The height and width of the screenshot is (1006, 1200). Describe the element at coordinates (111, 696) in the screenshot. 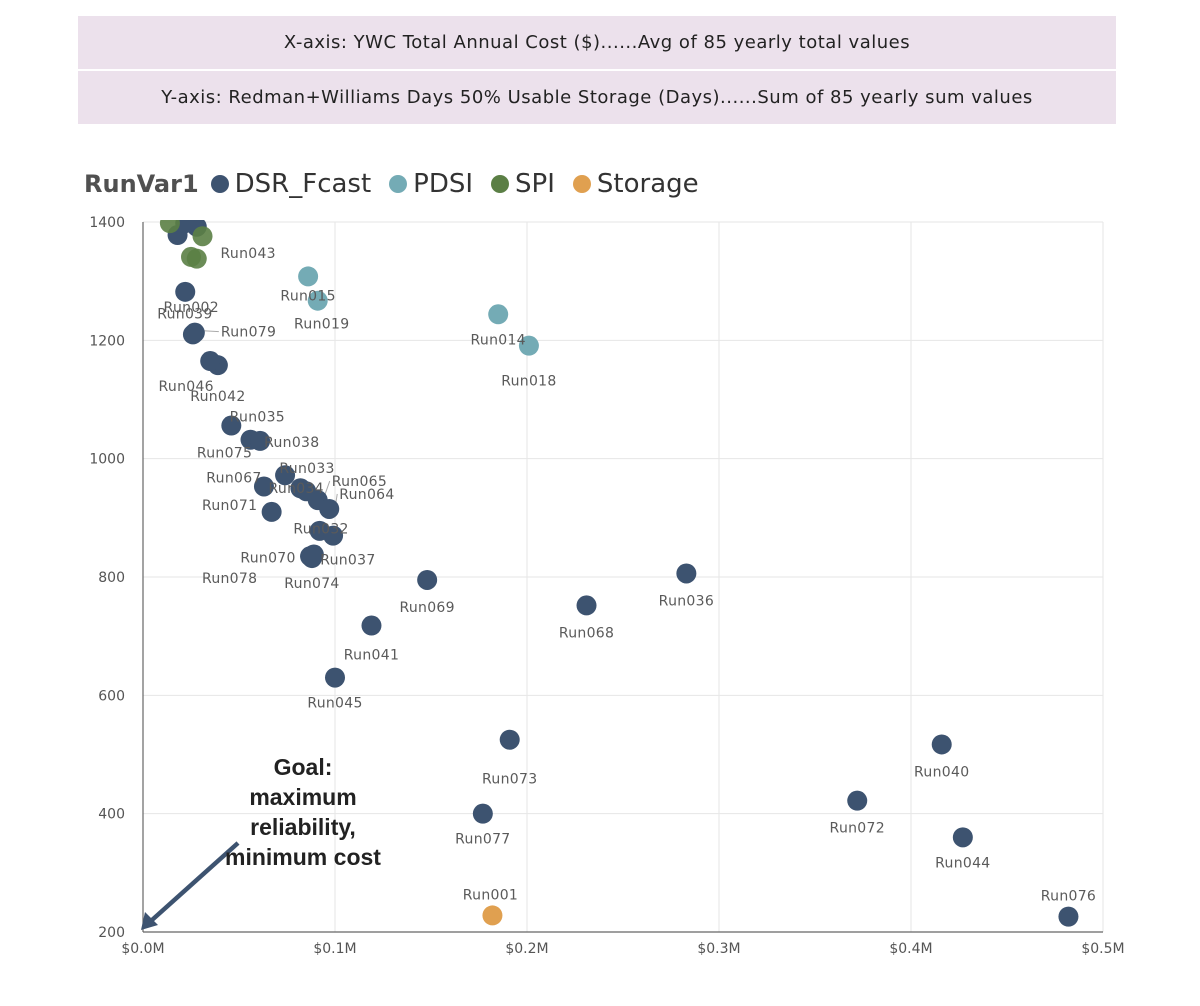

I see `y-tick-label: 600` at that location.